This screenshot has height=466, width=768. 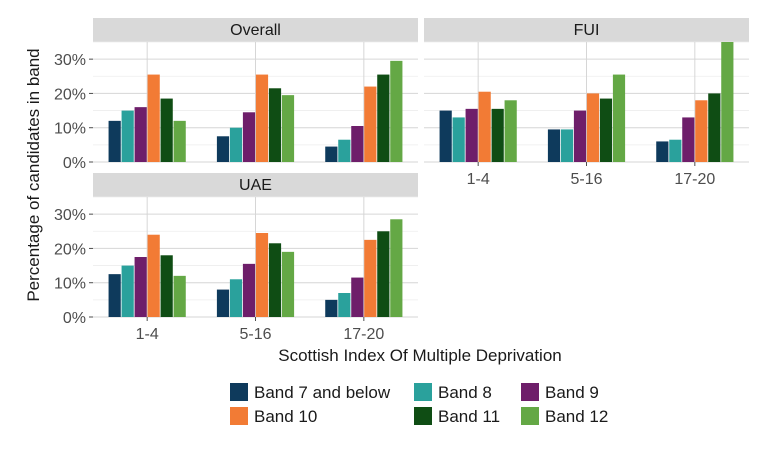 What do you see at coordinates (576, 416) in the screenshot?
I see `legend-label: Band 12` at bounding box center [576, 416].